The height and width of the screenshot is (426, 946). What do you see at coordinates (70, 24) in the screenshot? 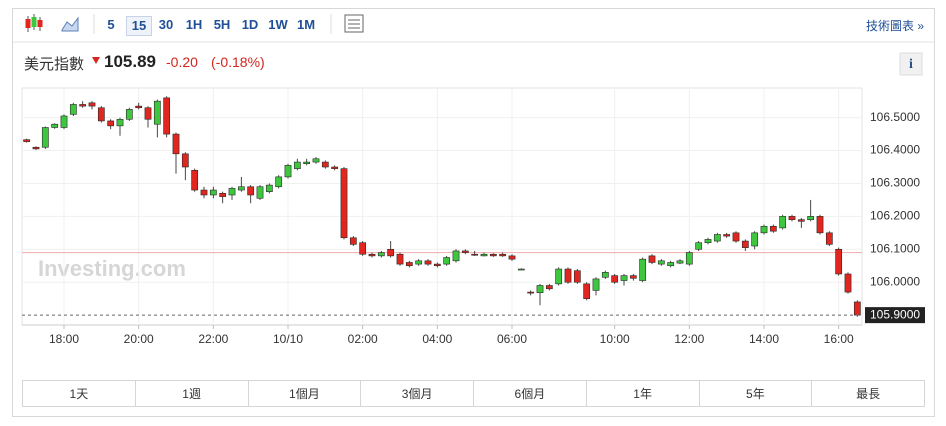
I see `area-icon` at bounding box center [70, 24].